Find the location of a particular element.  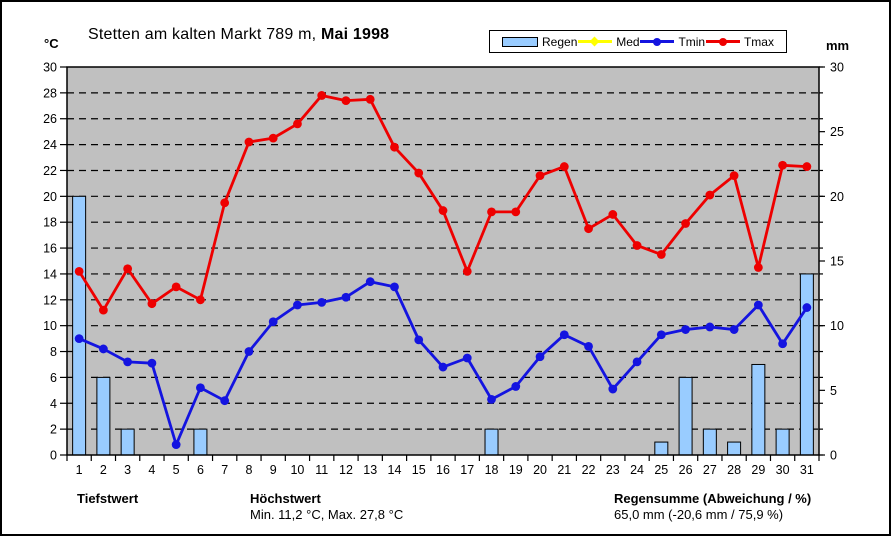

right-tick-label: 30 is located at coordinates (837, 68).